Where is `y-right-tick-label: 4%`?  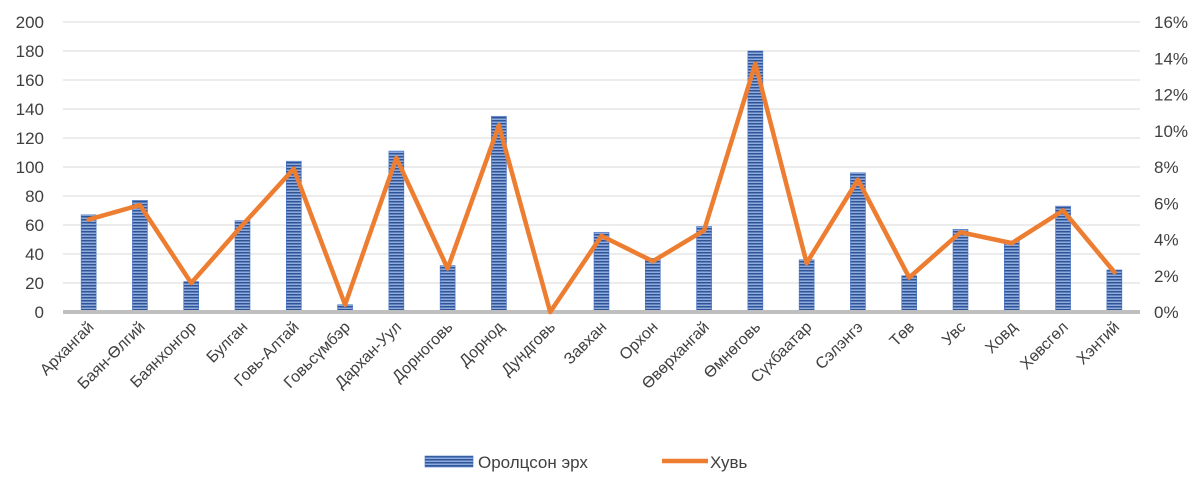 y-right-tick-label: 4% is located at coordinates (1166, 240).